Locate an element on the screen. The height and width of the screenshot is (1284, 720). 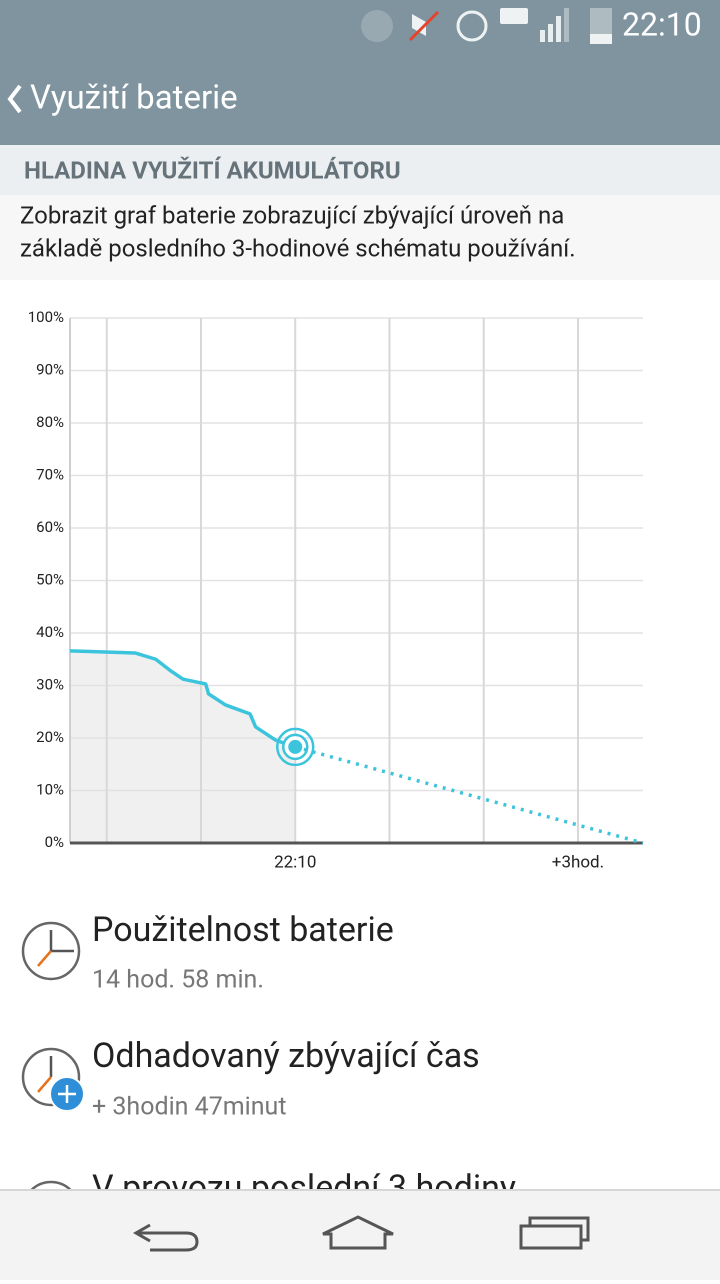
nav-bar is located at coordinates (360, 1235).